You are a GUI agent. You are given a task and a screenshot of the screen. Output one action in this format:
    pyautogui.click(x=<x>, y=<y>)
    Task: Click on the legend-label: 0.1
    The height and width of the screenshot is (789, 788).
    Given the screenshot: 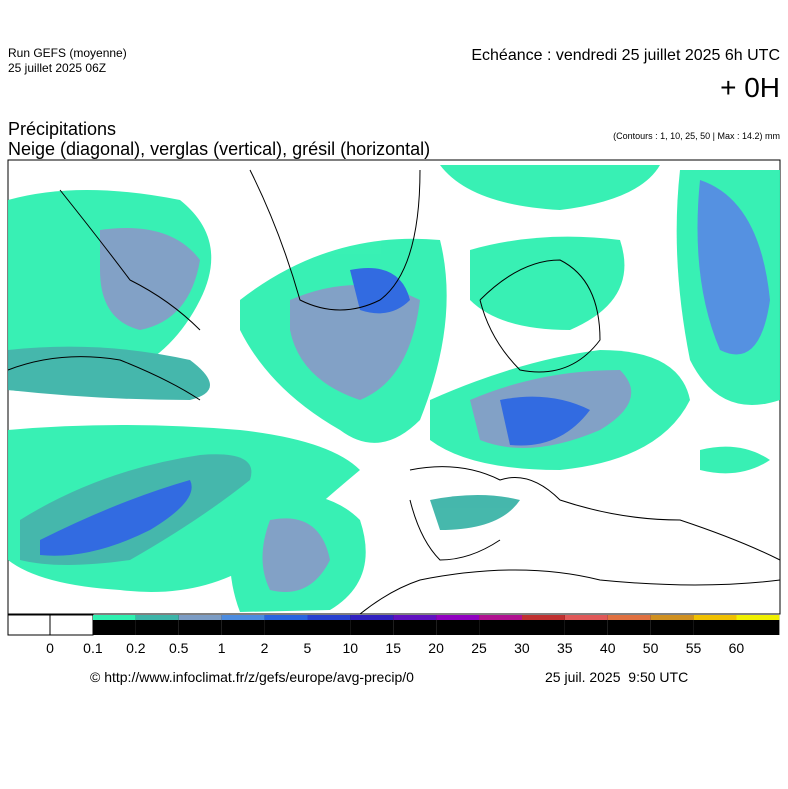 What is the action you would take?
    pyautogui.click(x=93, y=648)
    